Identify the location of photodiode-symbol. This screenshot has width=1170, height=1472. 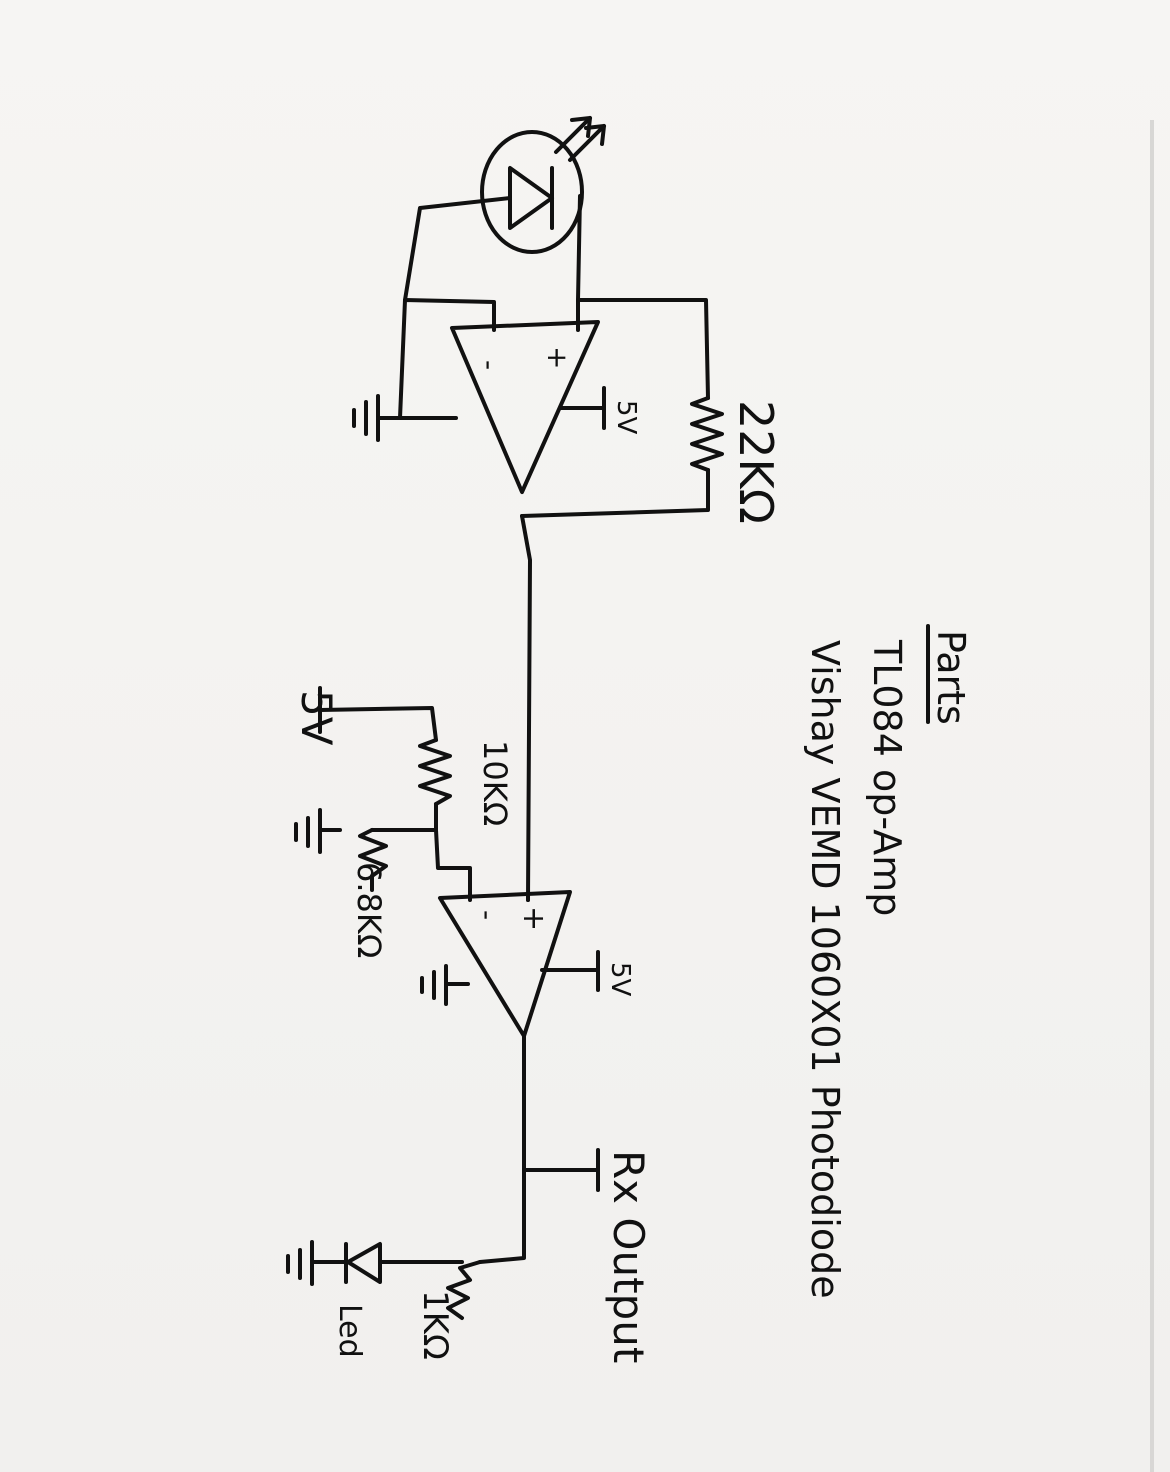
(532, 192).